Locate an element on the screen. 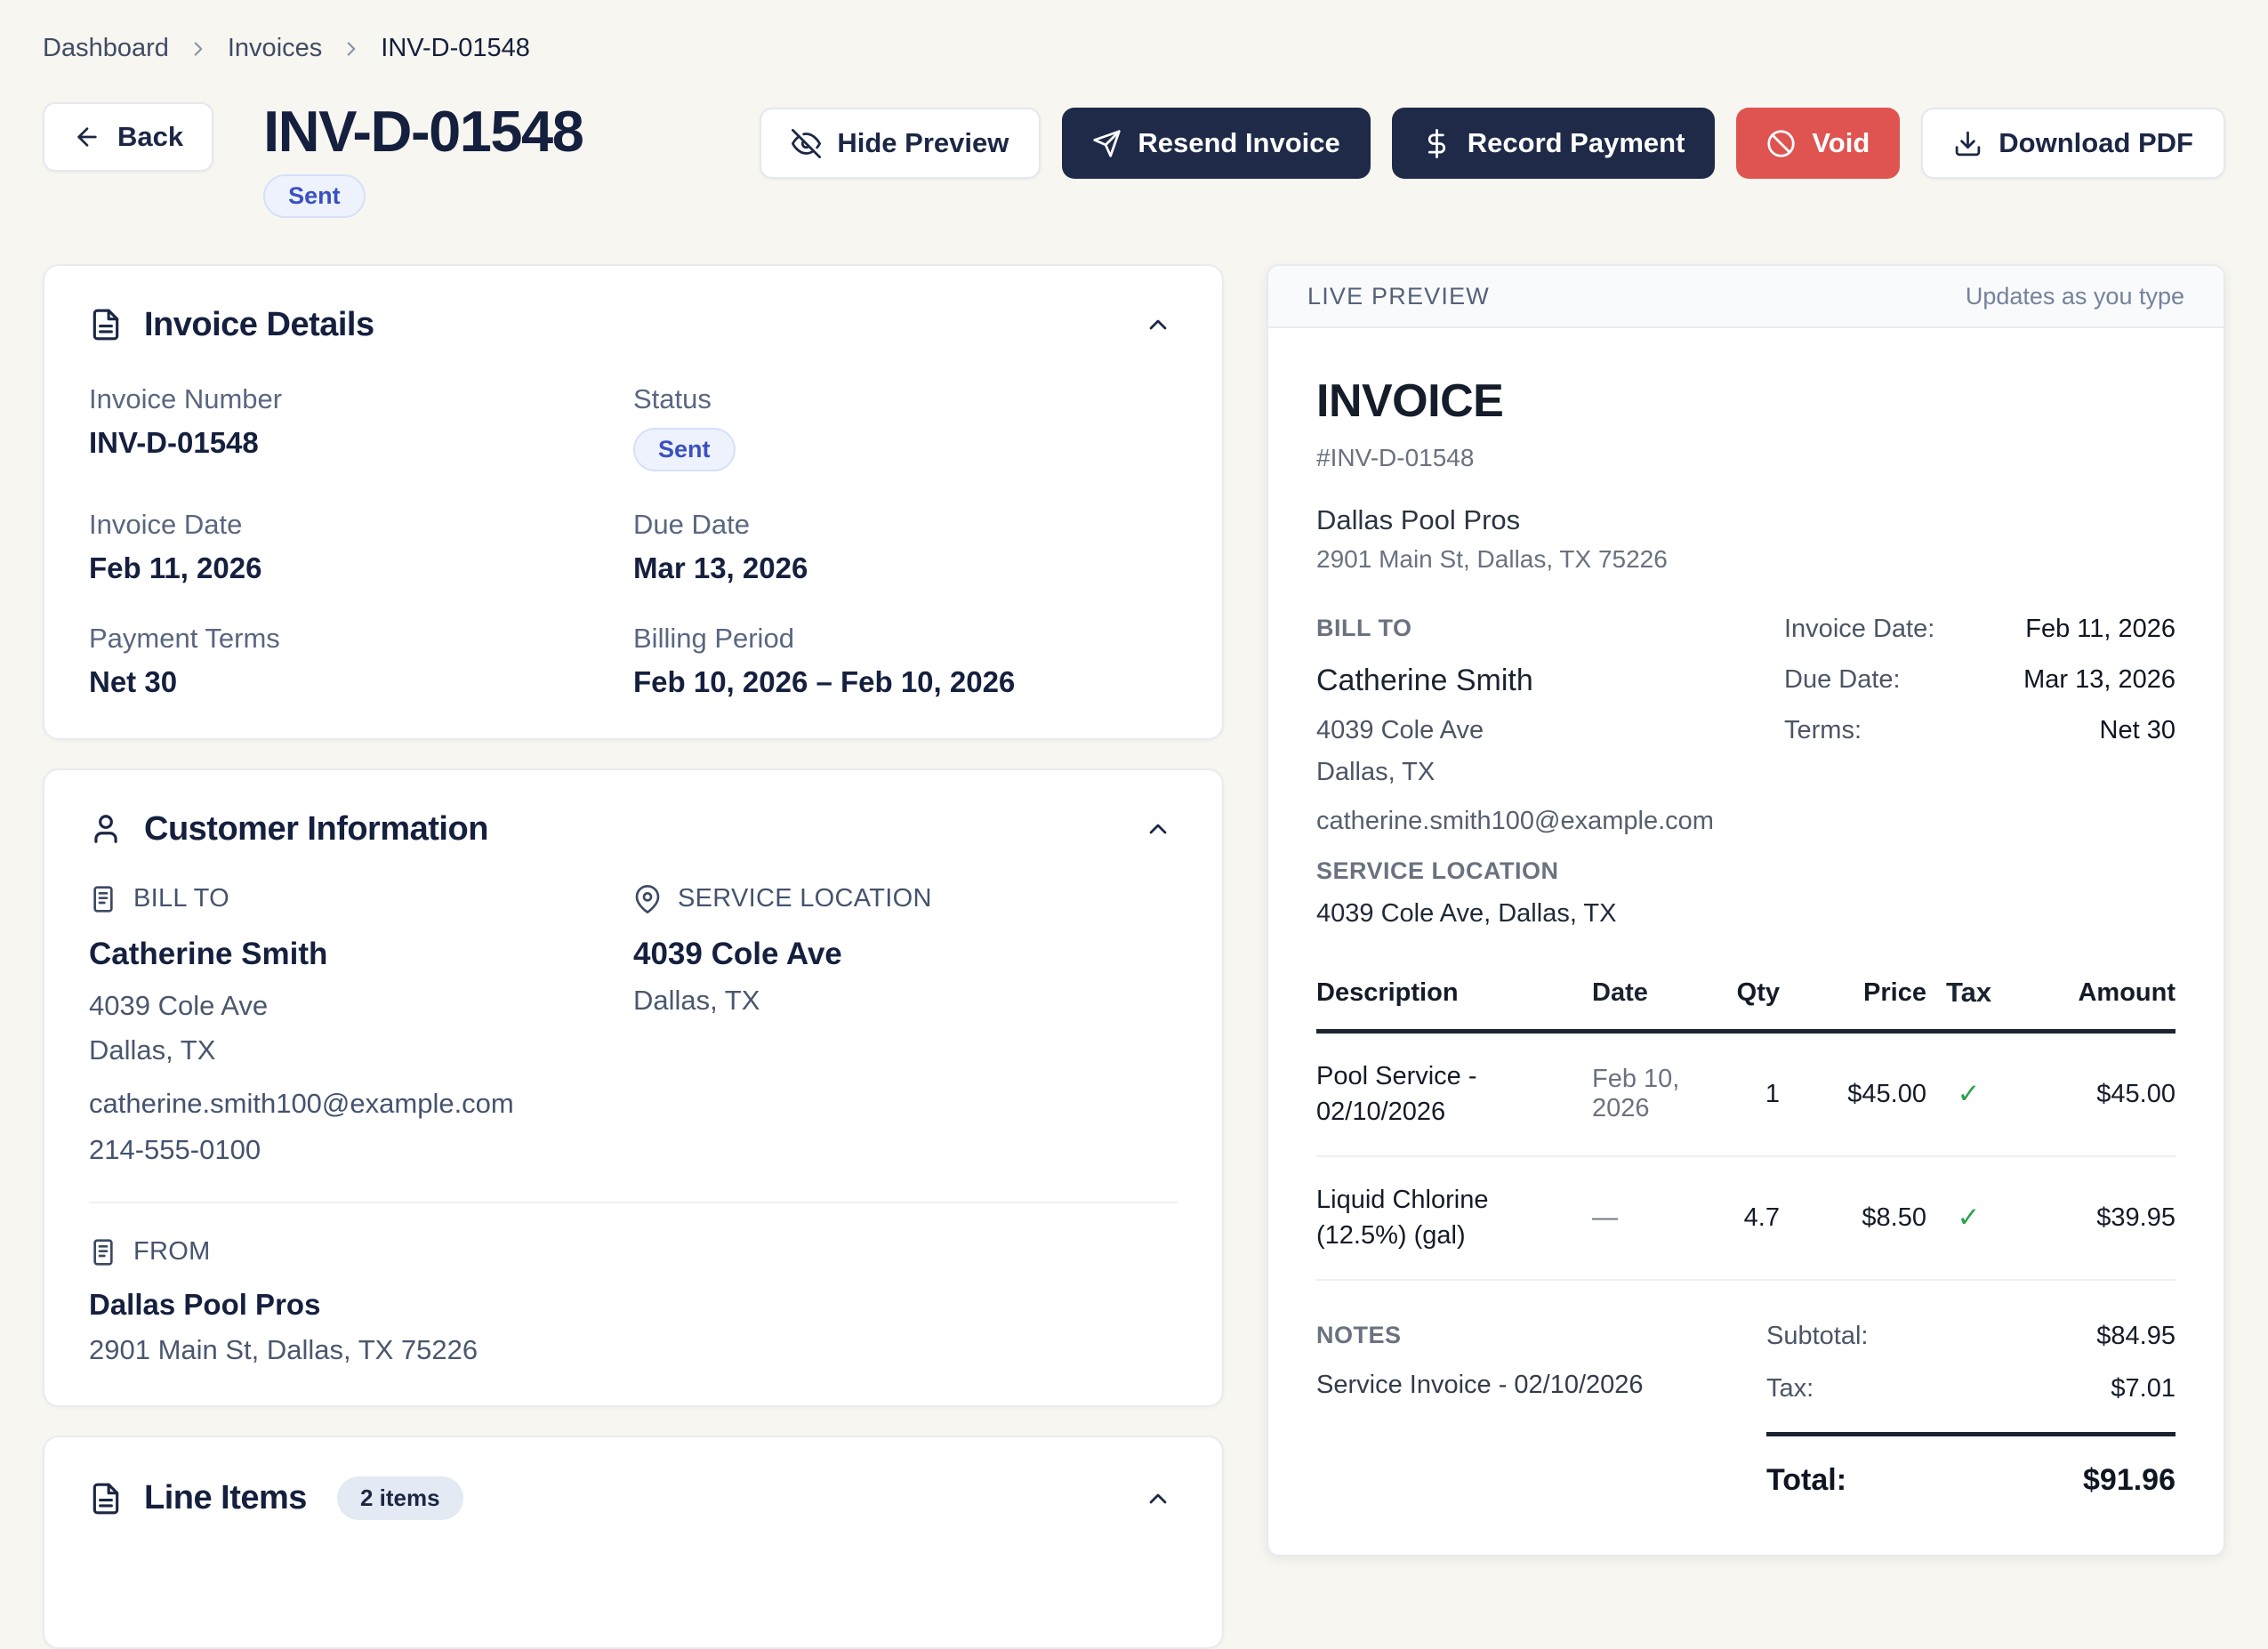 This screenshot has height=1649, width=2268. service-address-line2: Dallas, TX is located at coordinates (697, 1000).